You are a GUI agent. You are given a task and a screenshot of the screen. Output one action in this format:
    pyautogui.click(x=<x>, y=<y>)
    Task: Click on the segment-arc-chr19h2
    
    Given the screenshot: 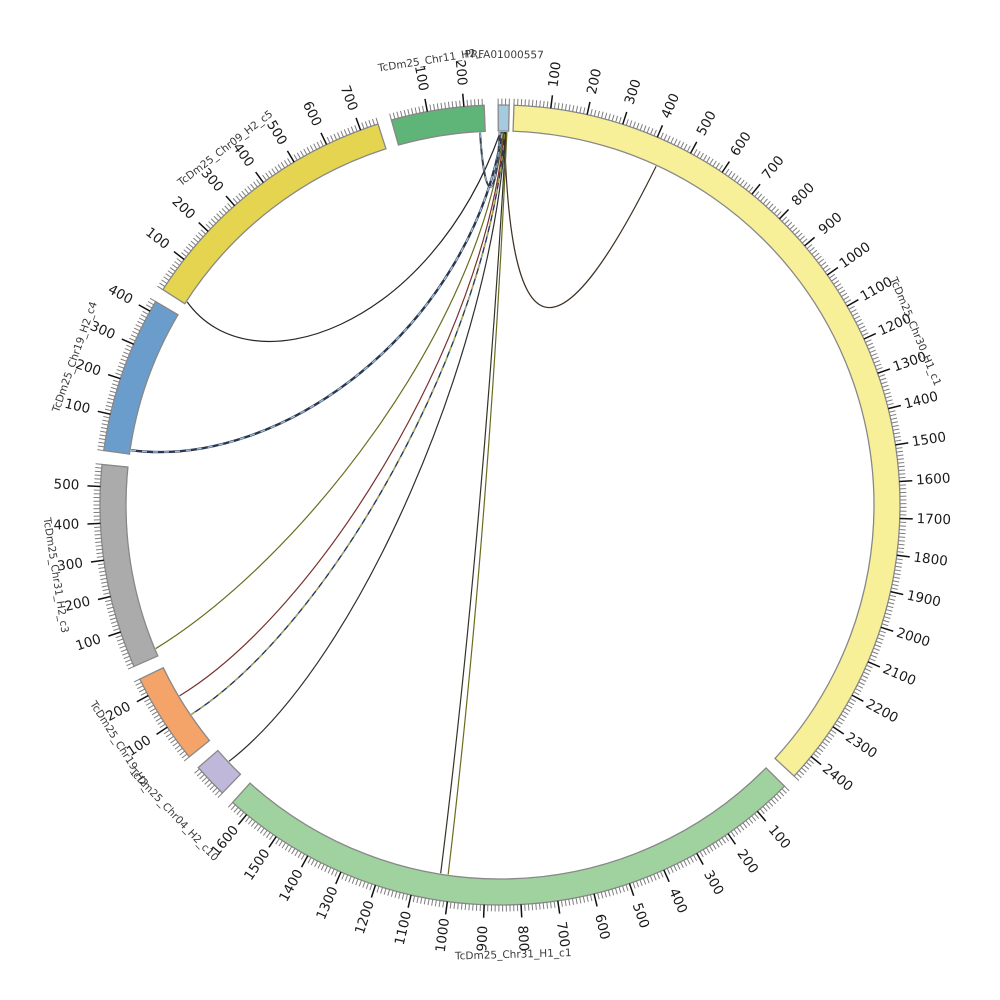 What is the action you would take?
    pyautogui.click(x=175, y=712)
    